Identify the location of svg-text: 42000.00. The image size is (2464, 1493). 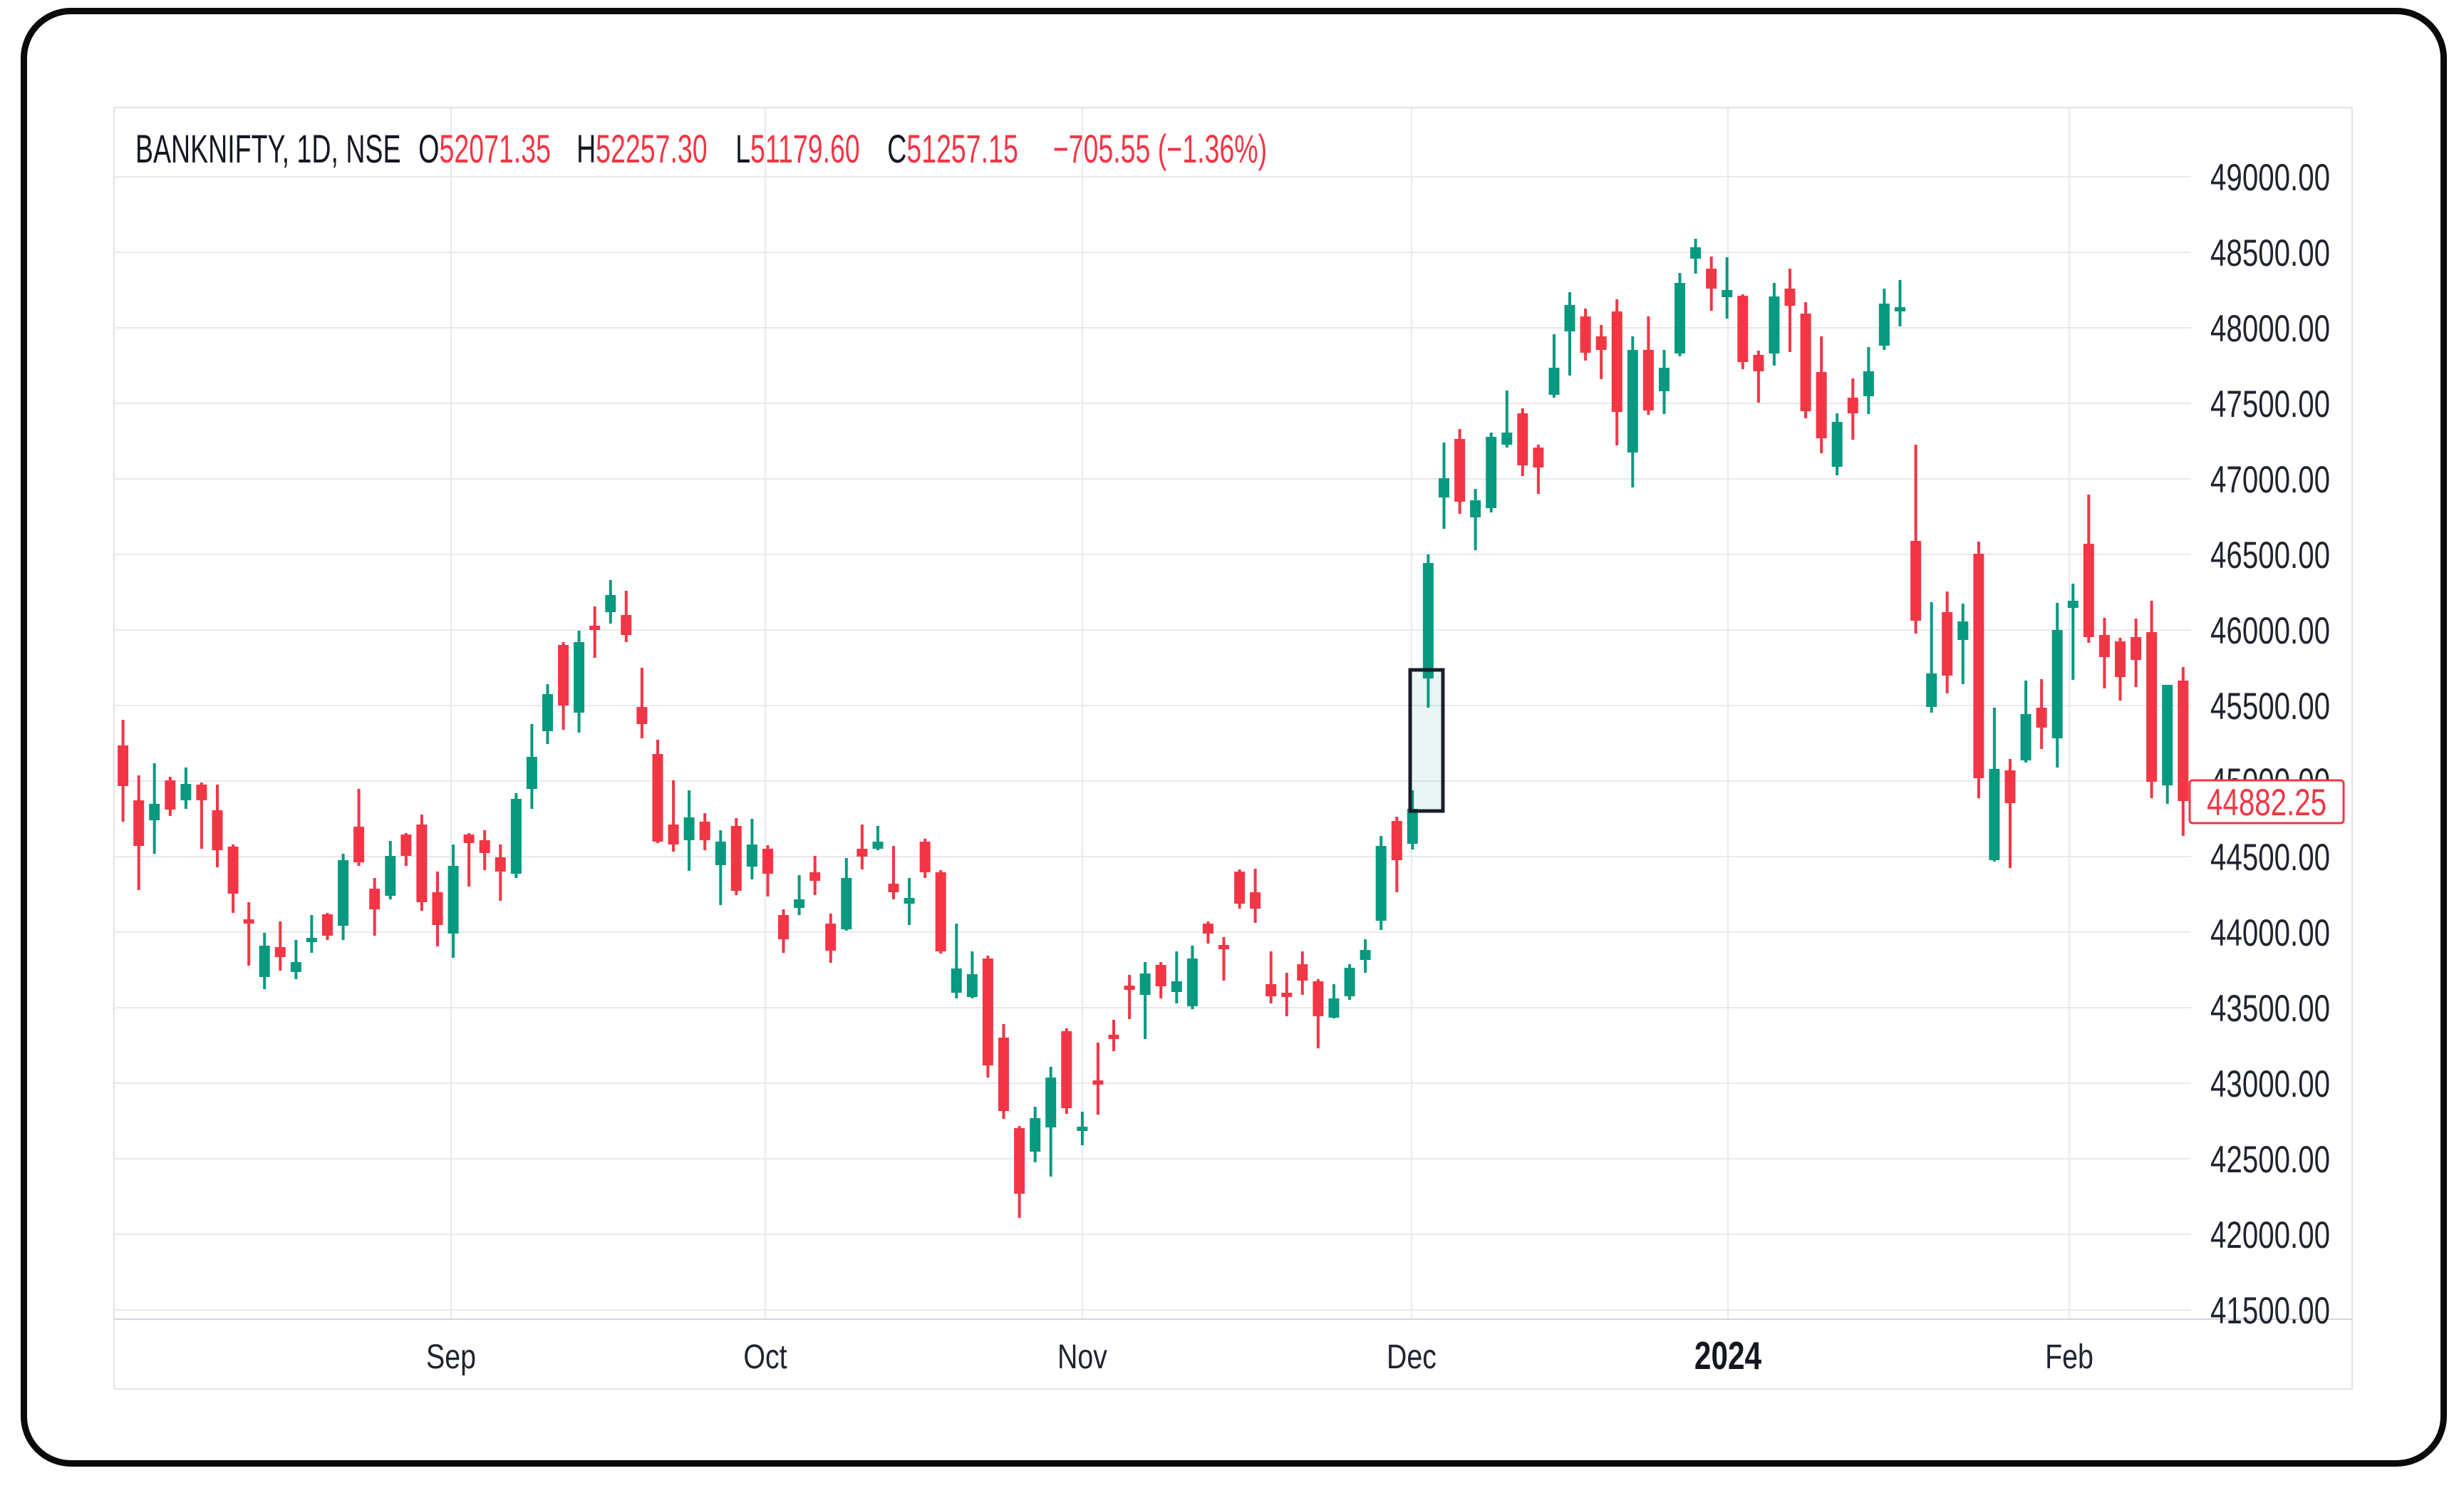
(2270, 1235).